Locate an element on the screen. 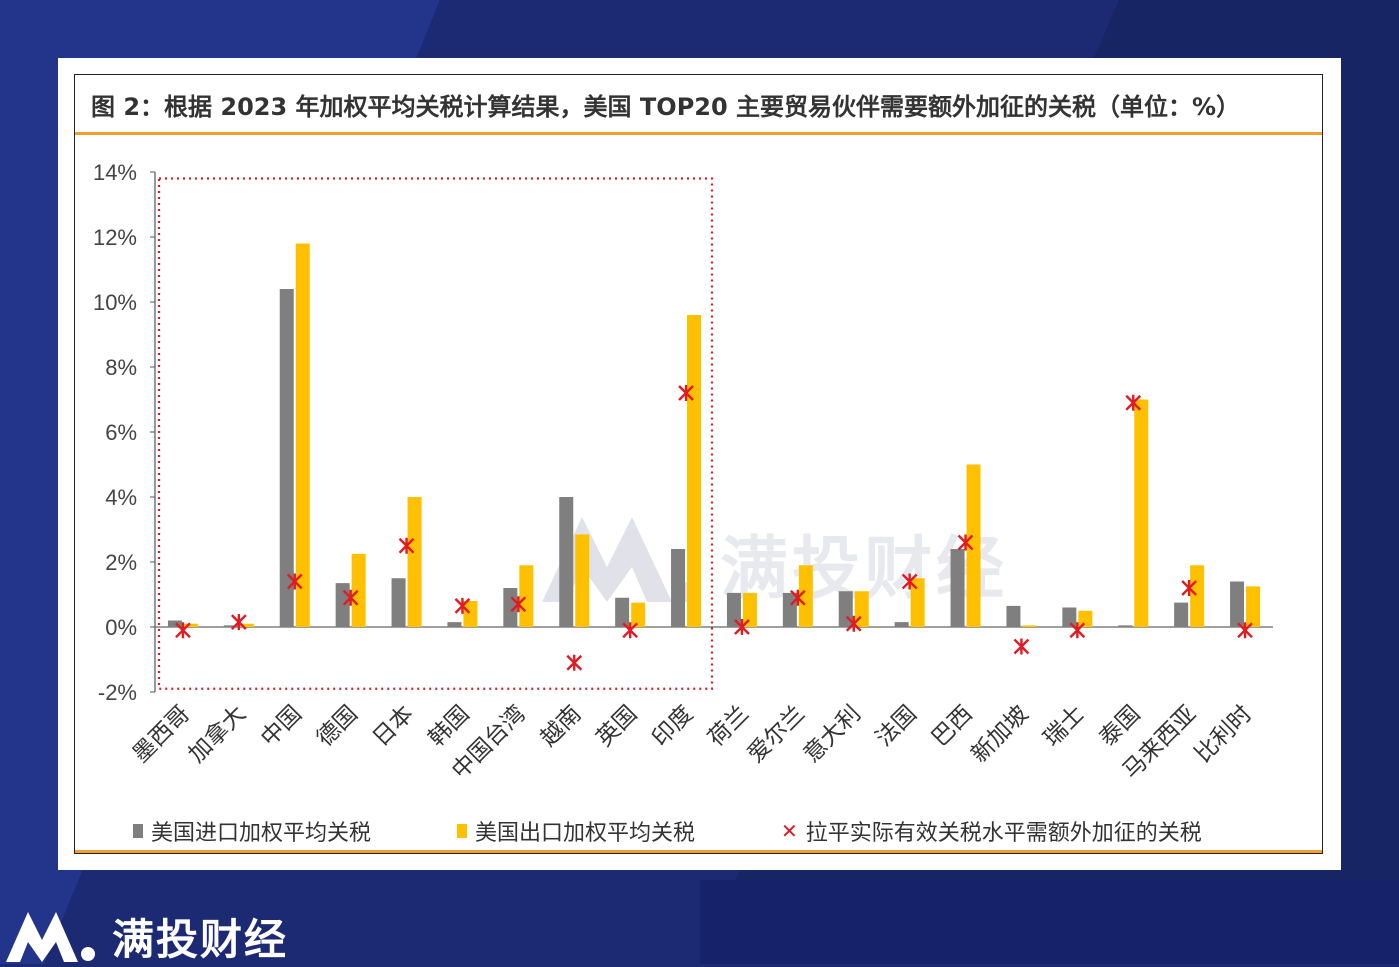 The width and height of the screenshot is (1399, 967). brand-logo-icon is located at coordinates (50, 937).